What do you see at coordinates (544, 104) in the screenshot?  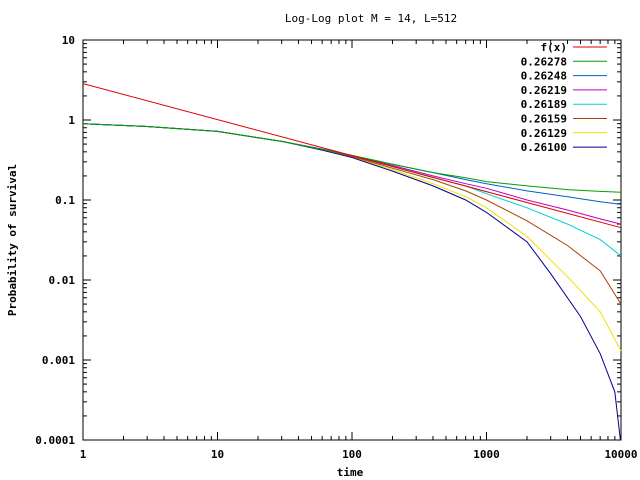 I see `legend-label: 0.26189` at bounding box center [544, 104].